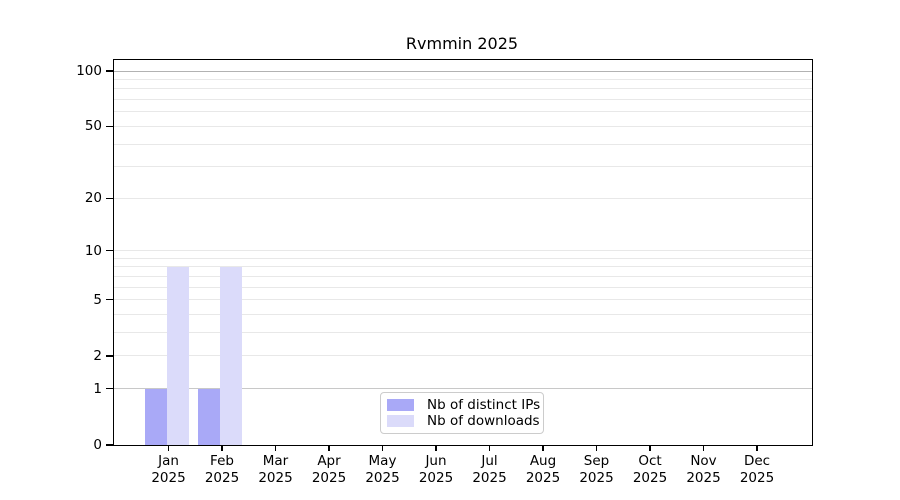  I want to click on x-tick-label: Dec 2025, so click(757, 469).